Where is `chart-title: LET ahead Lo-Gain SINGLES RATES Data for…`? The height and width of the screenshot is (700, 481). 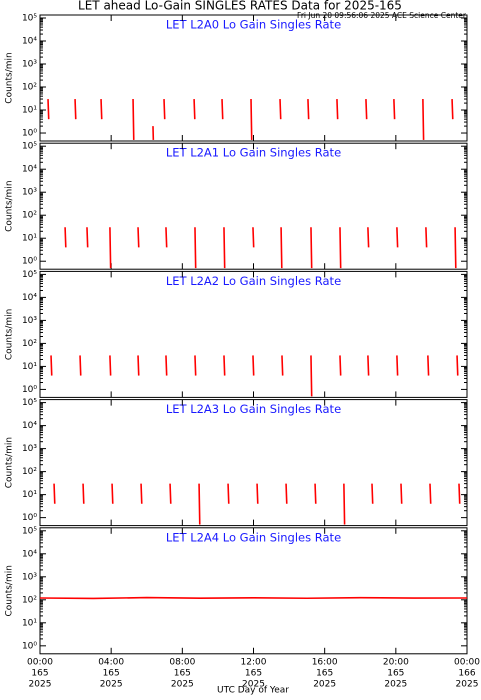 chart-title: LET ahead Lo-Gain SINGLES RATES Data for… is located at coordinates (240, 6).